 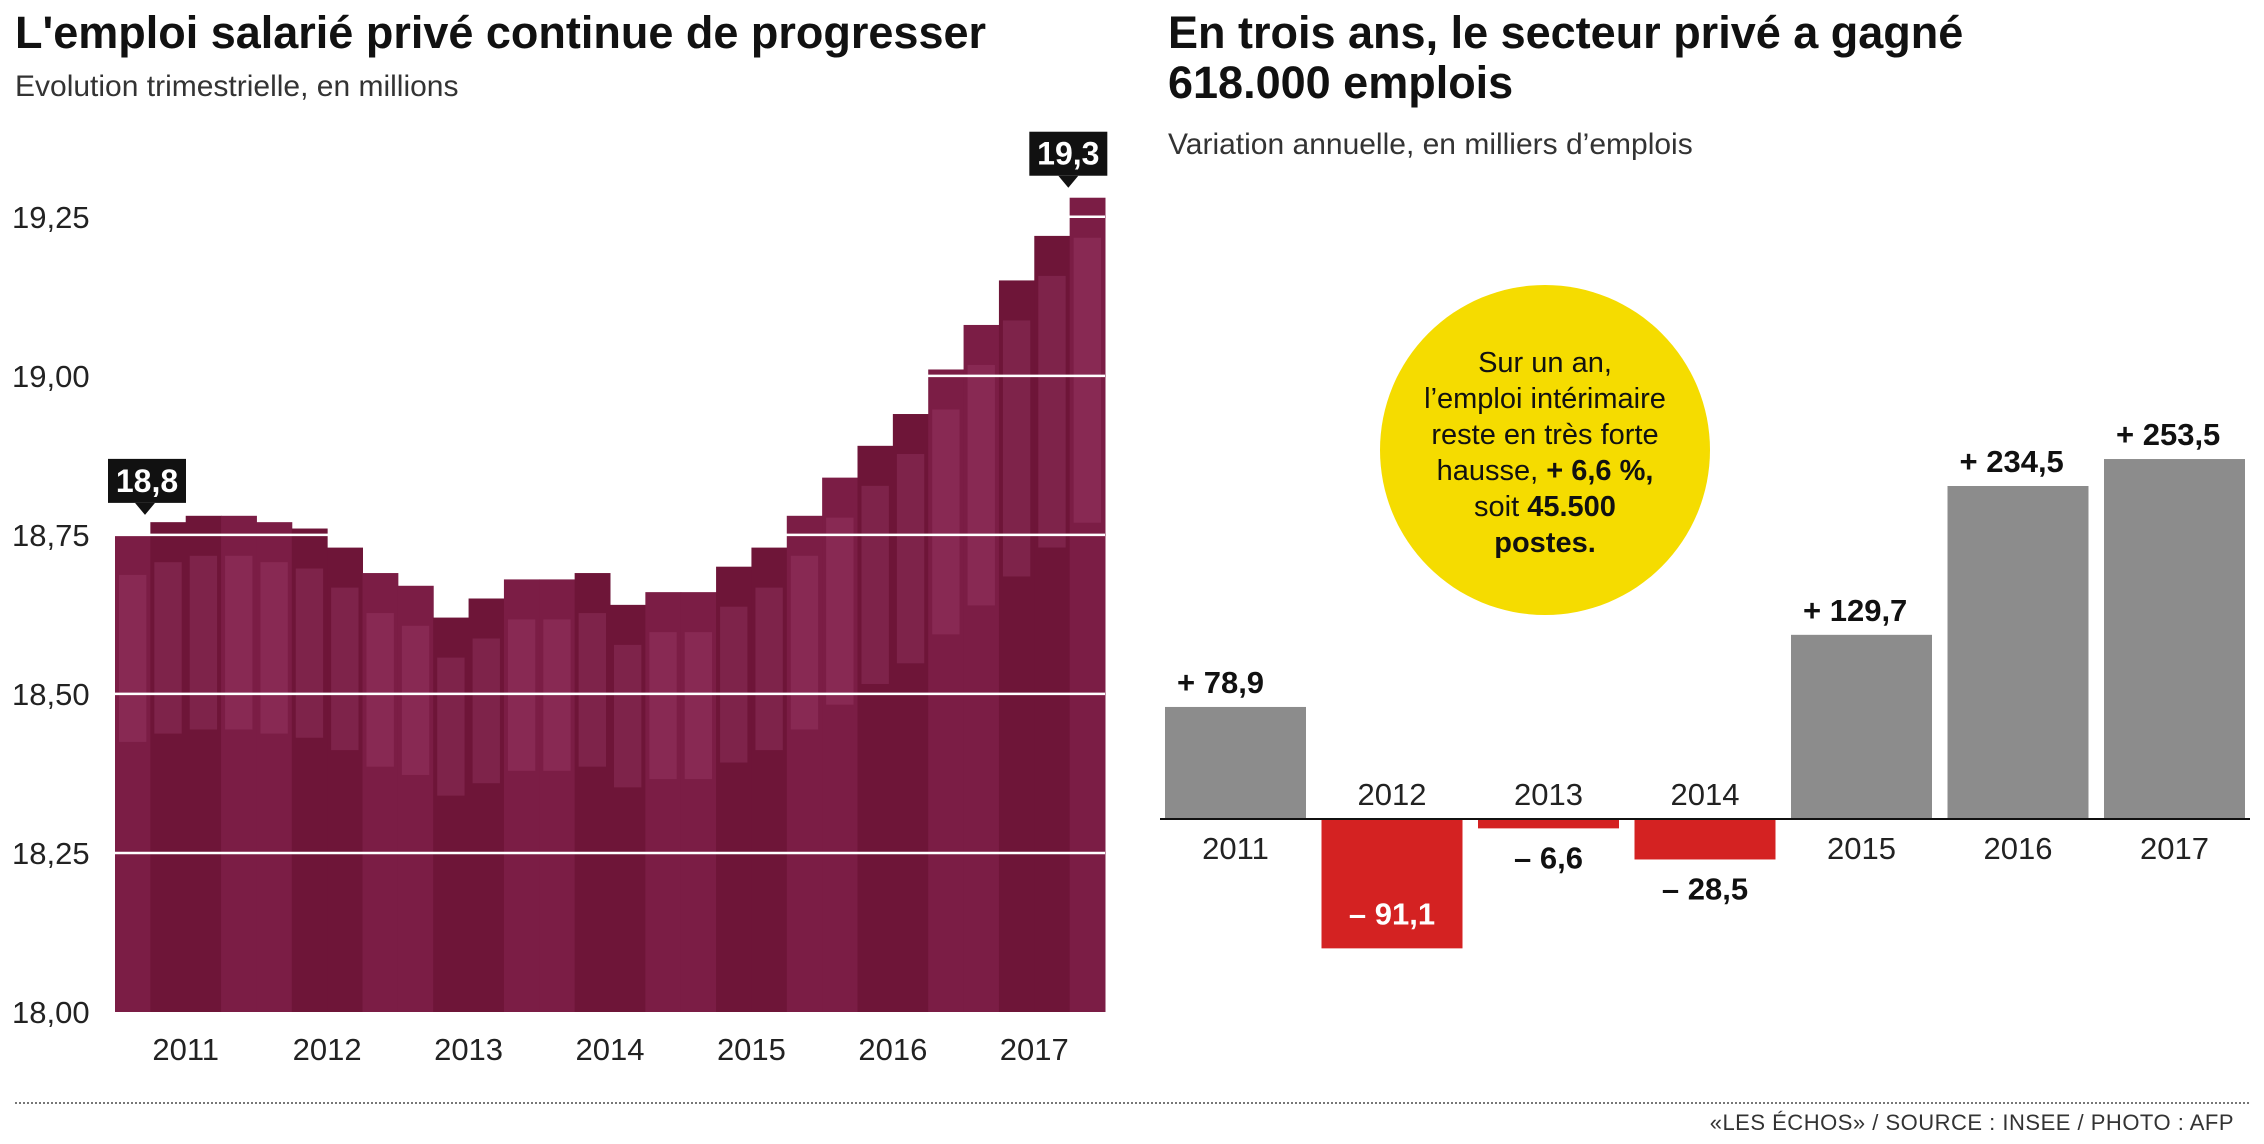 I want to click on value-label: + 253,5, so click(x=2168, y=434).